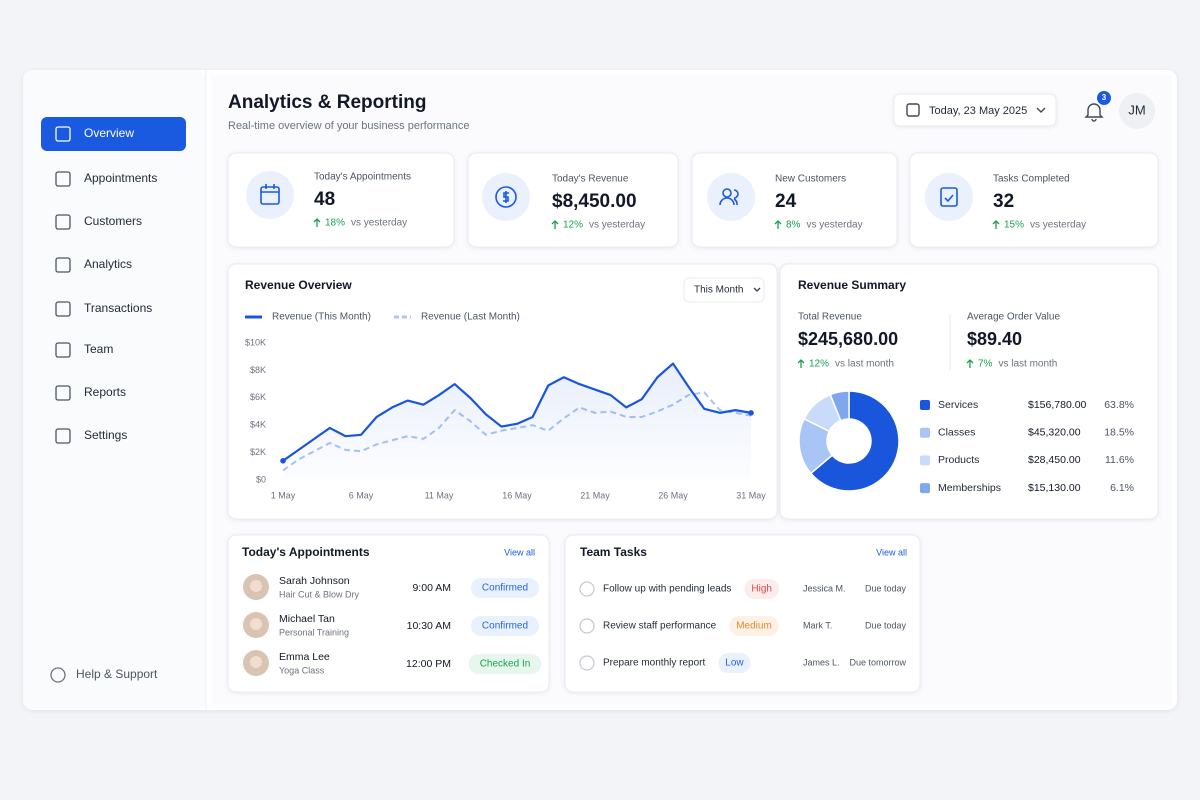 Image resolution: width=1200 pixels, height=800 pixels. Describe the element at coordinates (590, 179) in the screenshot. I see `kpi-label: Today's Revenue` at that location.